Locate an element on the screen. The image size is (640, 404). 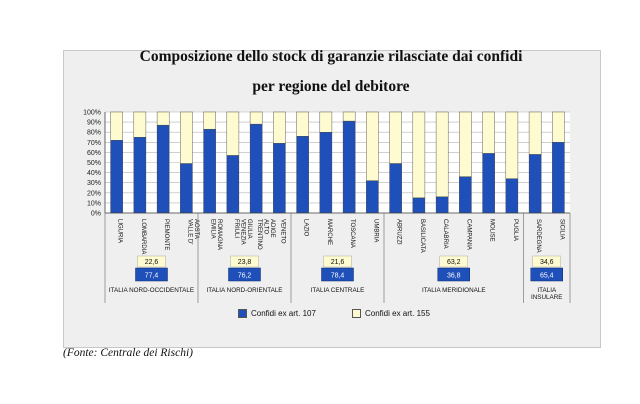
x-tick-label: BASILICATA is located at coordinates (422, 236).